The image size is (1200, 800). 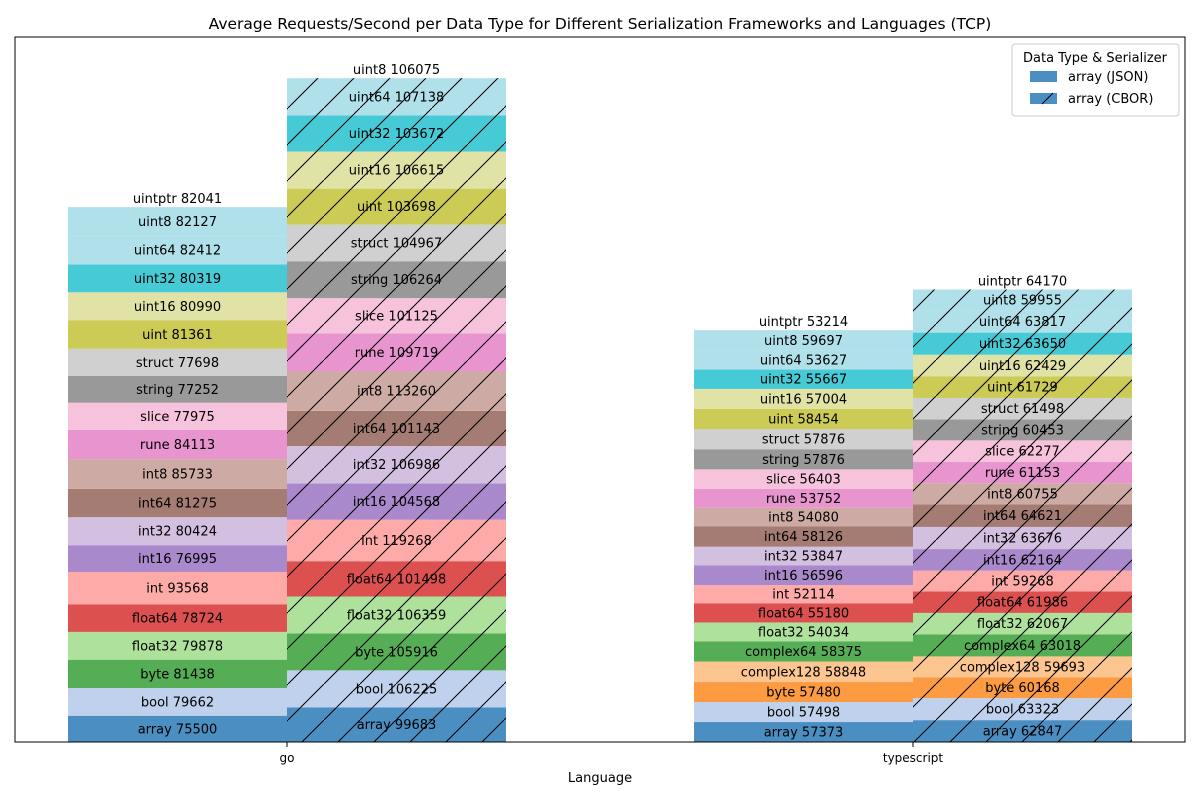 What do you see at coordinates (396, 207) in the screenshot?
I see `segment-label: uint 103698` at bounding box center [396, 207].